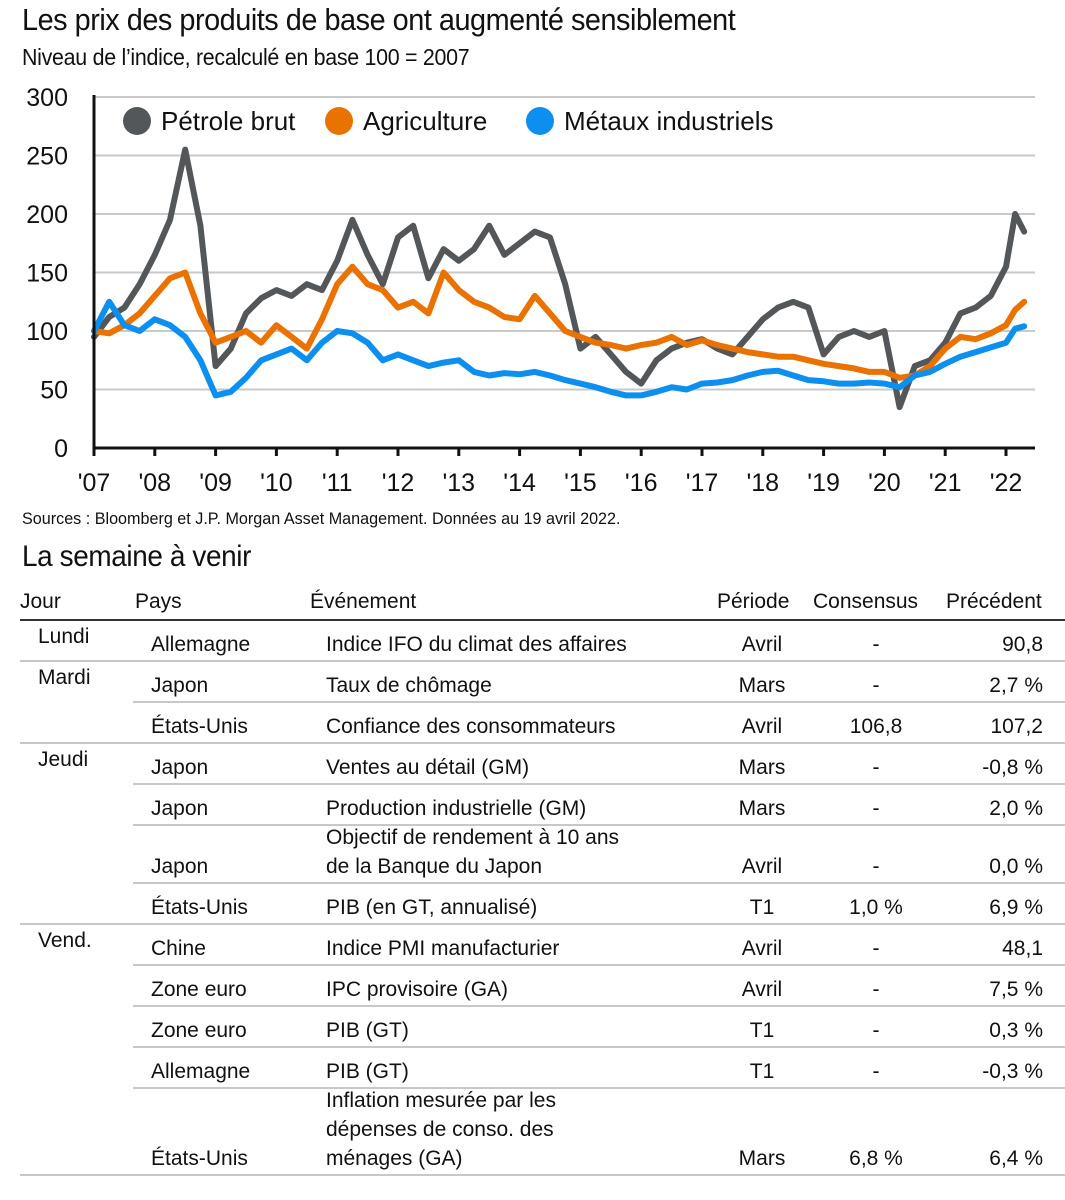  I want to click on y-tick-label: 250, so click(47, 157).